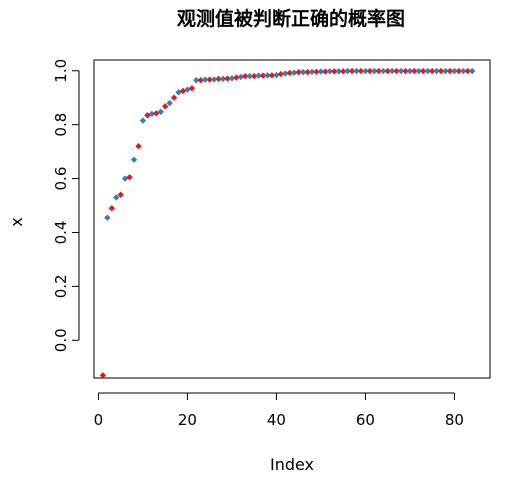  Describe the element at coordinates (292, 464) in the screenshot. I see `x-axis-title: Index` at that location.